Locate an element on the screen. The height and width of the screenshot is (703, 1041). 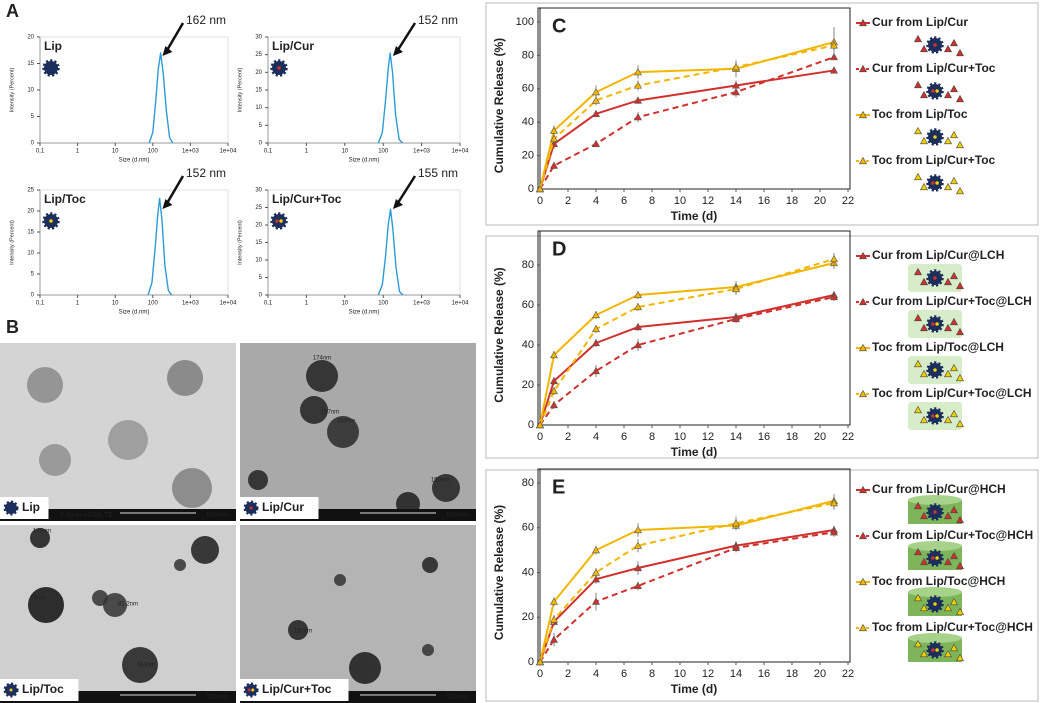
x-tick-label: 1 is located at coordinates (307, 152).